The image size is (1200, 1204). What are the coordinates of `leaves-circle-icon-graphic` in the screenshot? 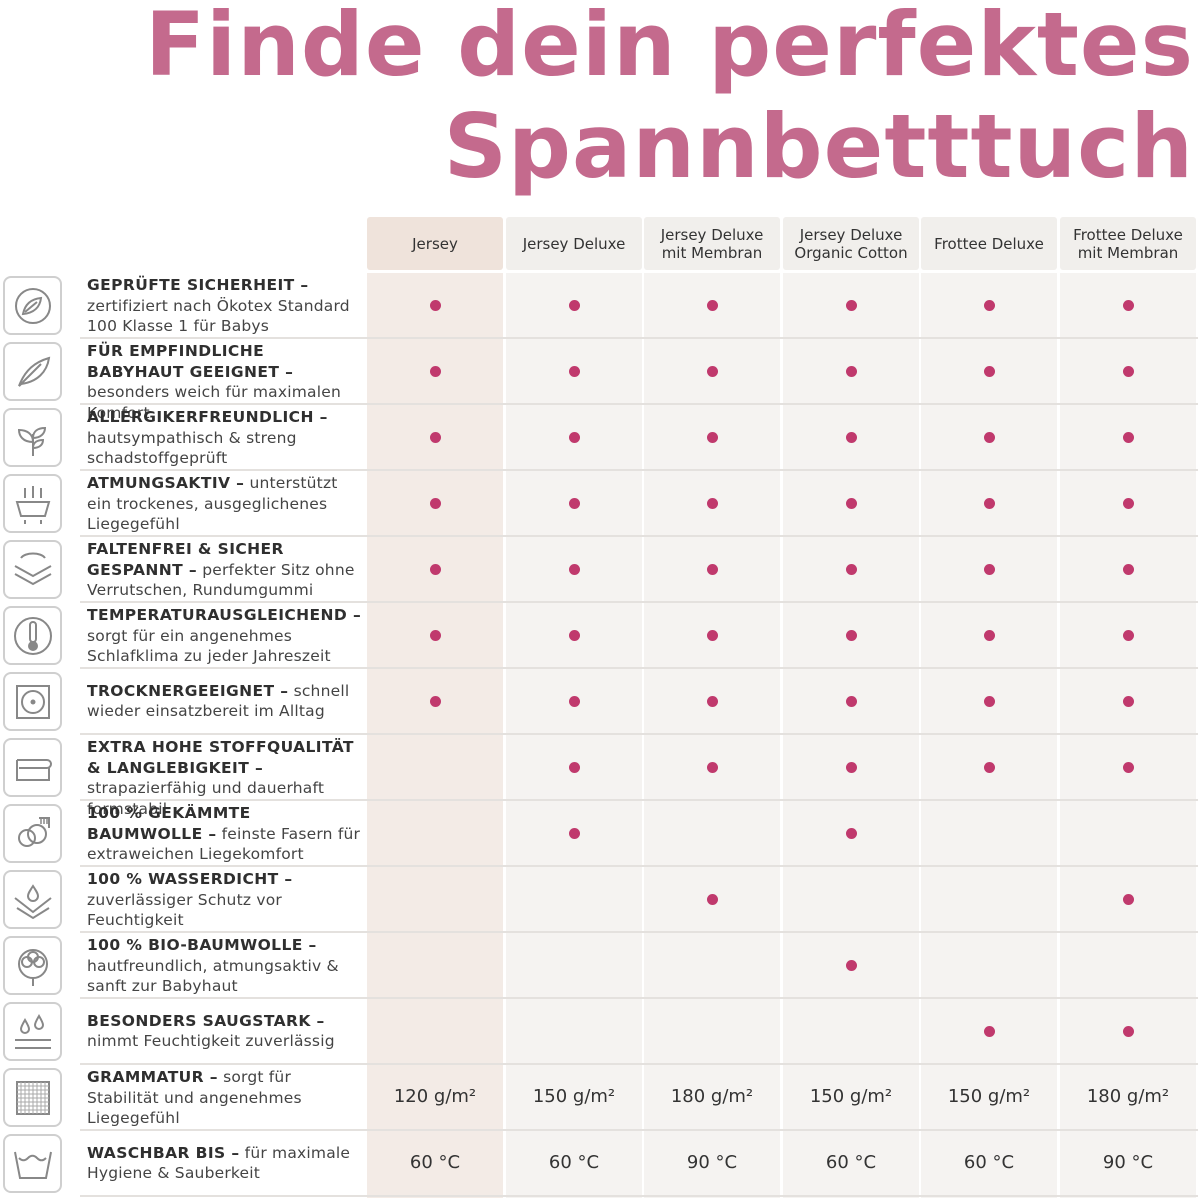 It's located at (32, 305).